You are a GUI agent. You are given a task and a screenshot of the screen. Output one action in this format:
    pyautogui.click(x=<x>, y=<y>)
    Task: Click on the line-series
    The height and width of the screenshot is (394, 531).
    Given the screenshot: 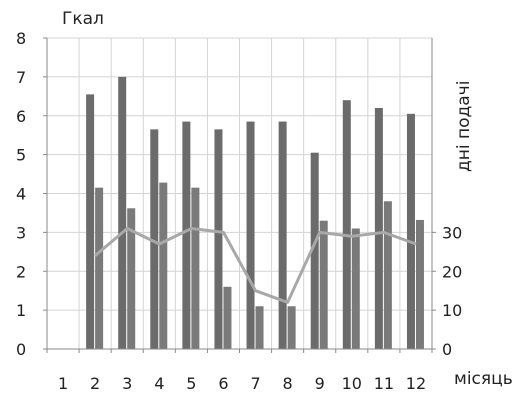 What is the action you would take?
    pyautogui.click(x=255, y=265)
    